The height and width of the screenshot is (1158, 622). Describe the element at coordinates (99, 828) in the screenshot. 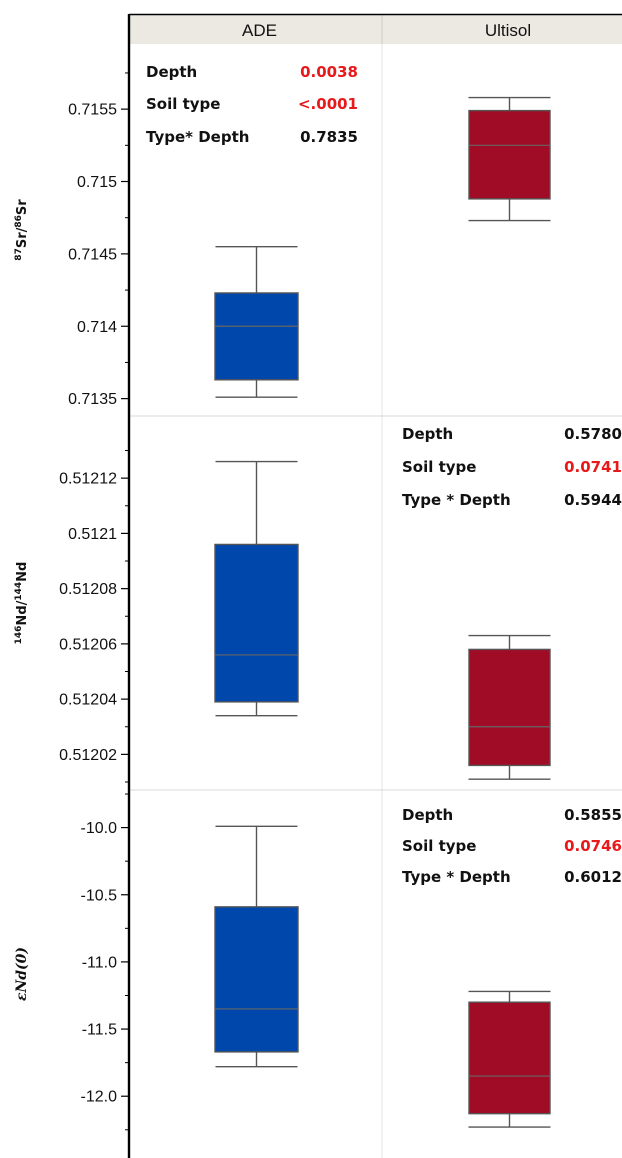

I see `tick-label-end: -10.0` at that location.